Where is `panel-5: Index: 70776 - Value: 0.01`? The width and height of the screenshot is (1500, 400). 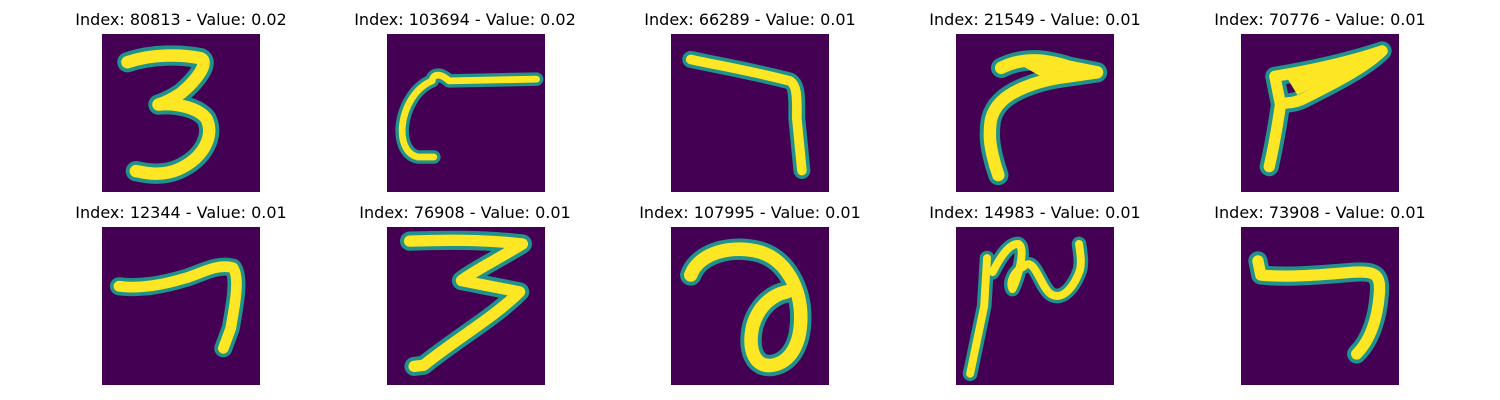
panel-5: Index: 70776 - Value: 0.01 is located at coordinates (1320, 96).